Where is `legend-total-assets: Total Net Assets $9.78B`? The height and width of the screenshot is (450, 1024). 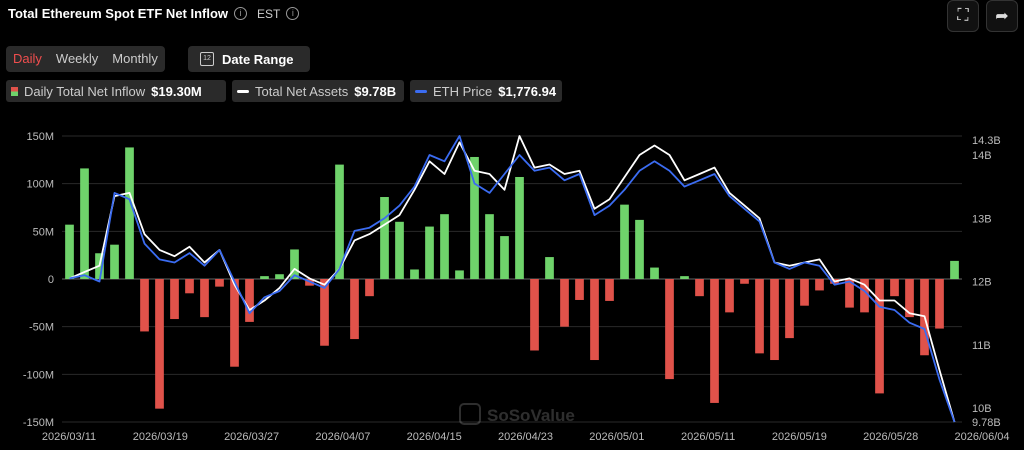
legend-total-assets: Total Net Assets $9.78B is located at coordinates (318, 91).